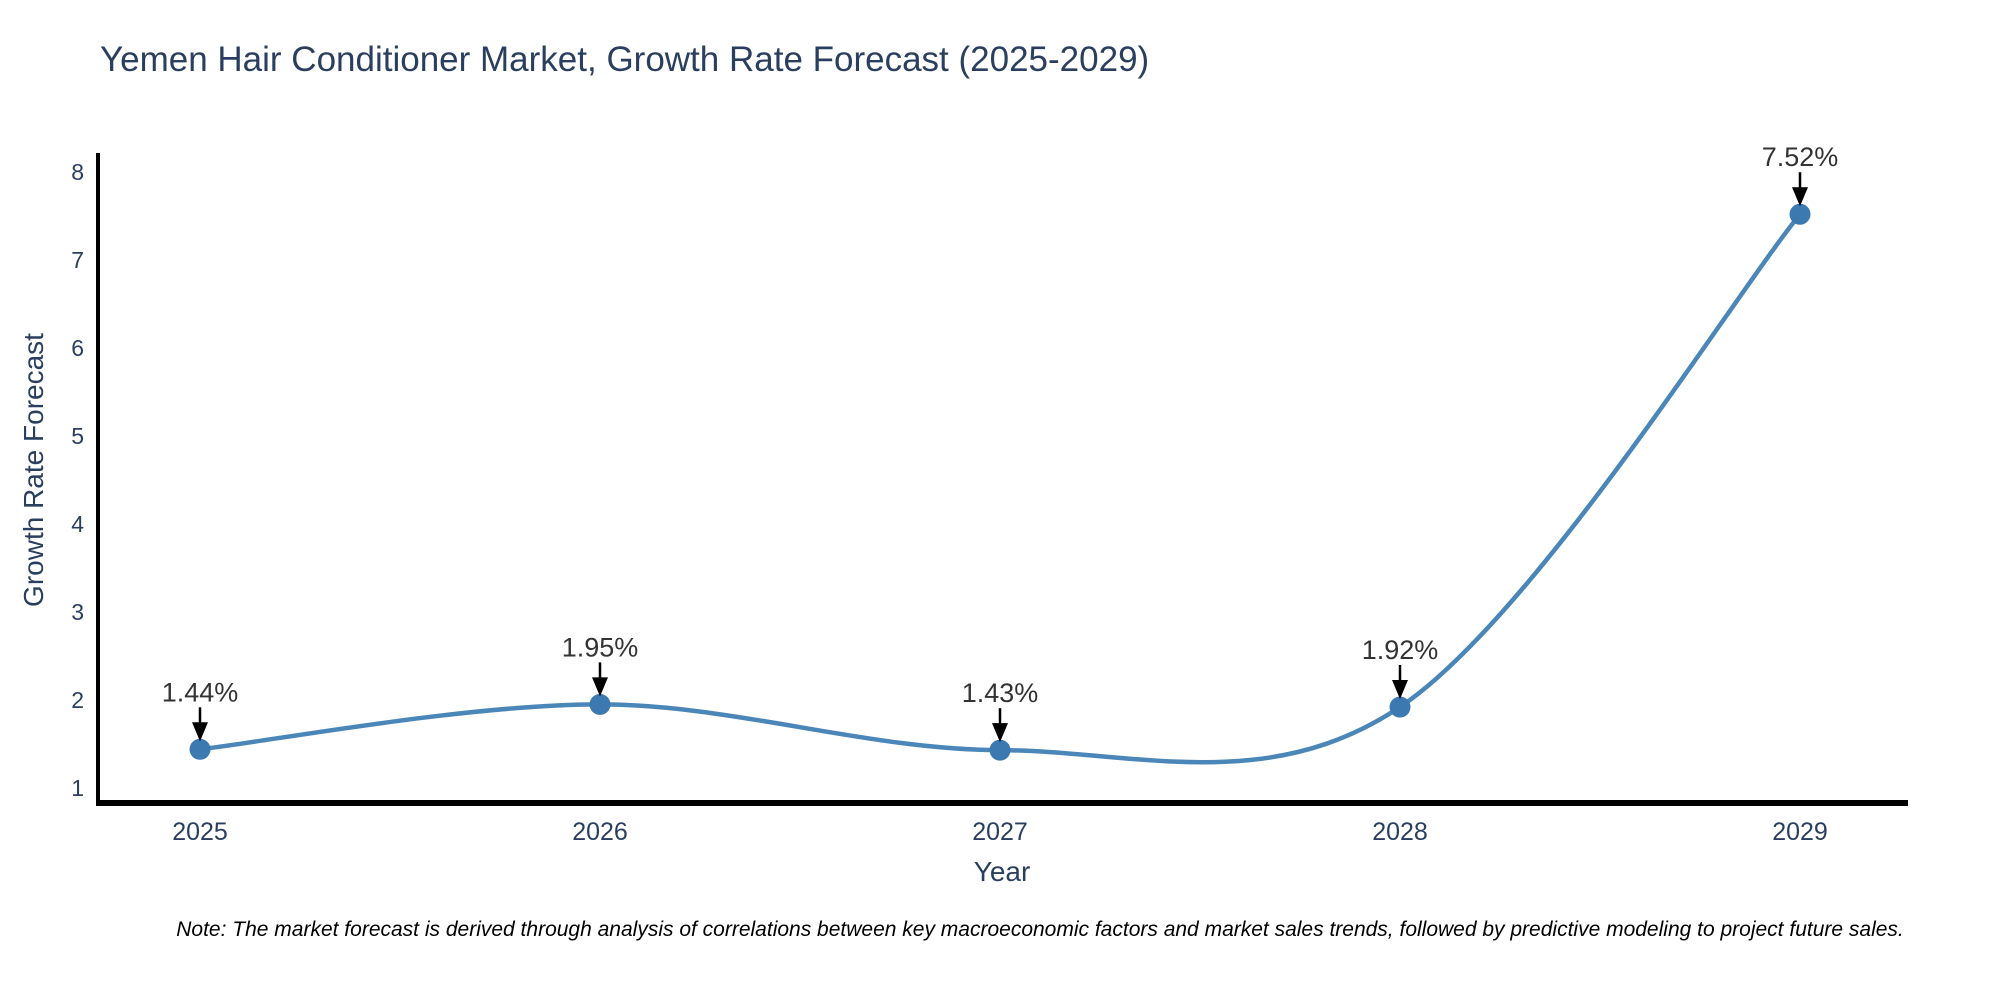 This screenshot has width=2000, height=1000. What do you see at coordinates (200, 692) in the screenshot?
I see `data-point-label: 1.44%` at bounding box center [200, 692].